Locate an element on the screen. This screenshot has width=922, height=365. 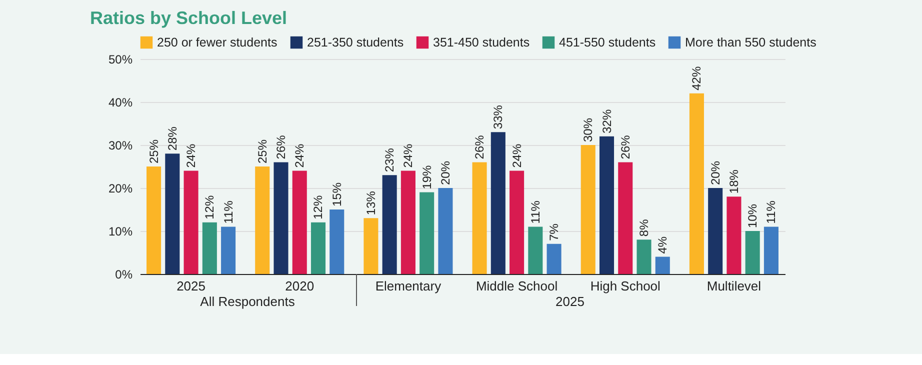
chart-title: Ratios by School Level is located at coordinates (189, 18).